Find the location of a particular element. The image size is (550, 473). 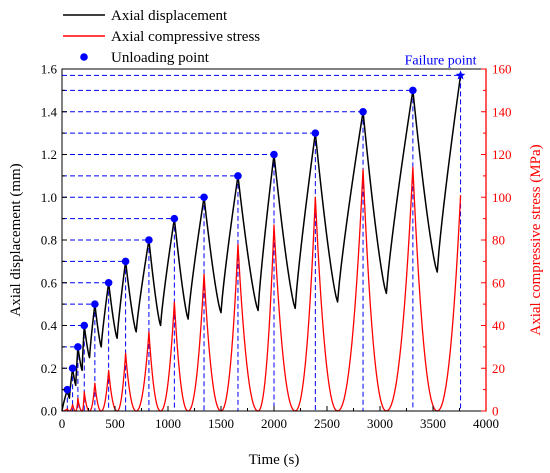

legend-label-unloading: Unloading point is located at coordinates (160, 58).